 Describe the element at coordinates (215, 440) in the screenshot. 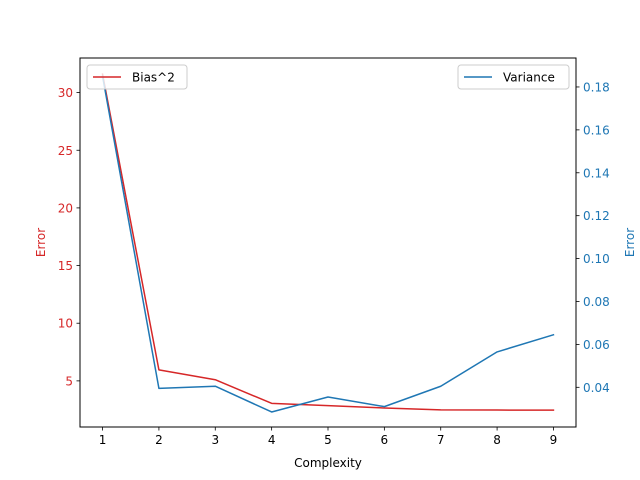

I see `x-tick-label: 3` at that location.